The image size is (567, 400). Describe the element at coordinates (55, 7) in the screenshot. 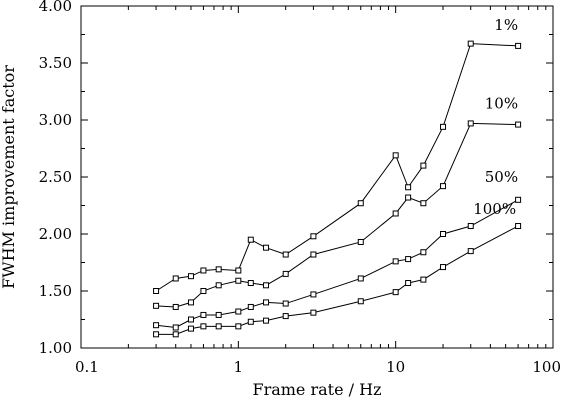

I see `y-tick-label: 4.00` at that location.